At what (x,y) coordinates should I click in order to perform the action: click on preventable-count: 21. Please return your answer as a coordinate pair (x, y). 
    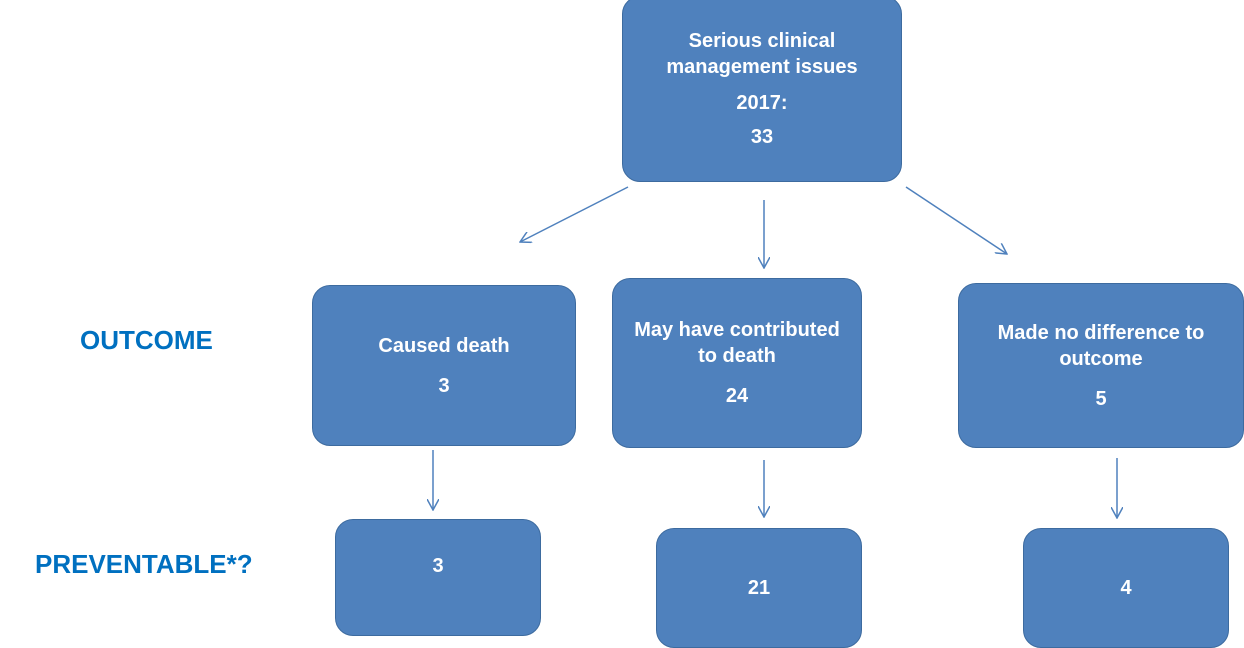
    Looking at the image, I should click on (759, 588).